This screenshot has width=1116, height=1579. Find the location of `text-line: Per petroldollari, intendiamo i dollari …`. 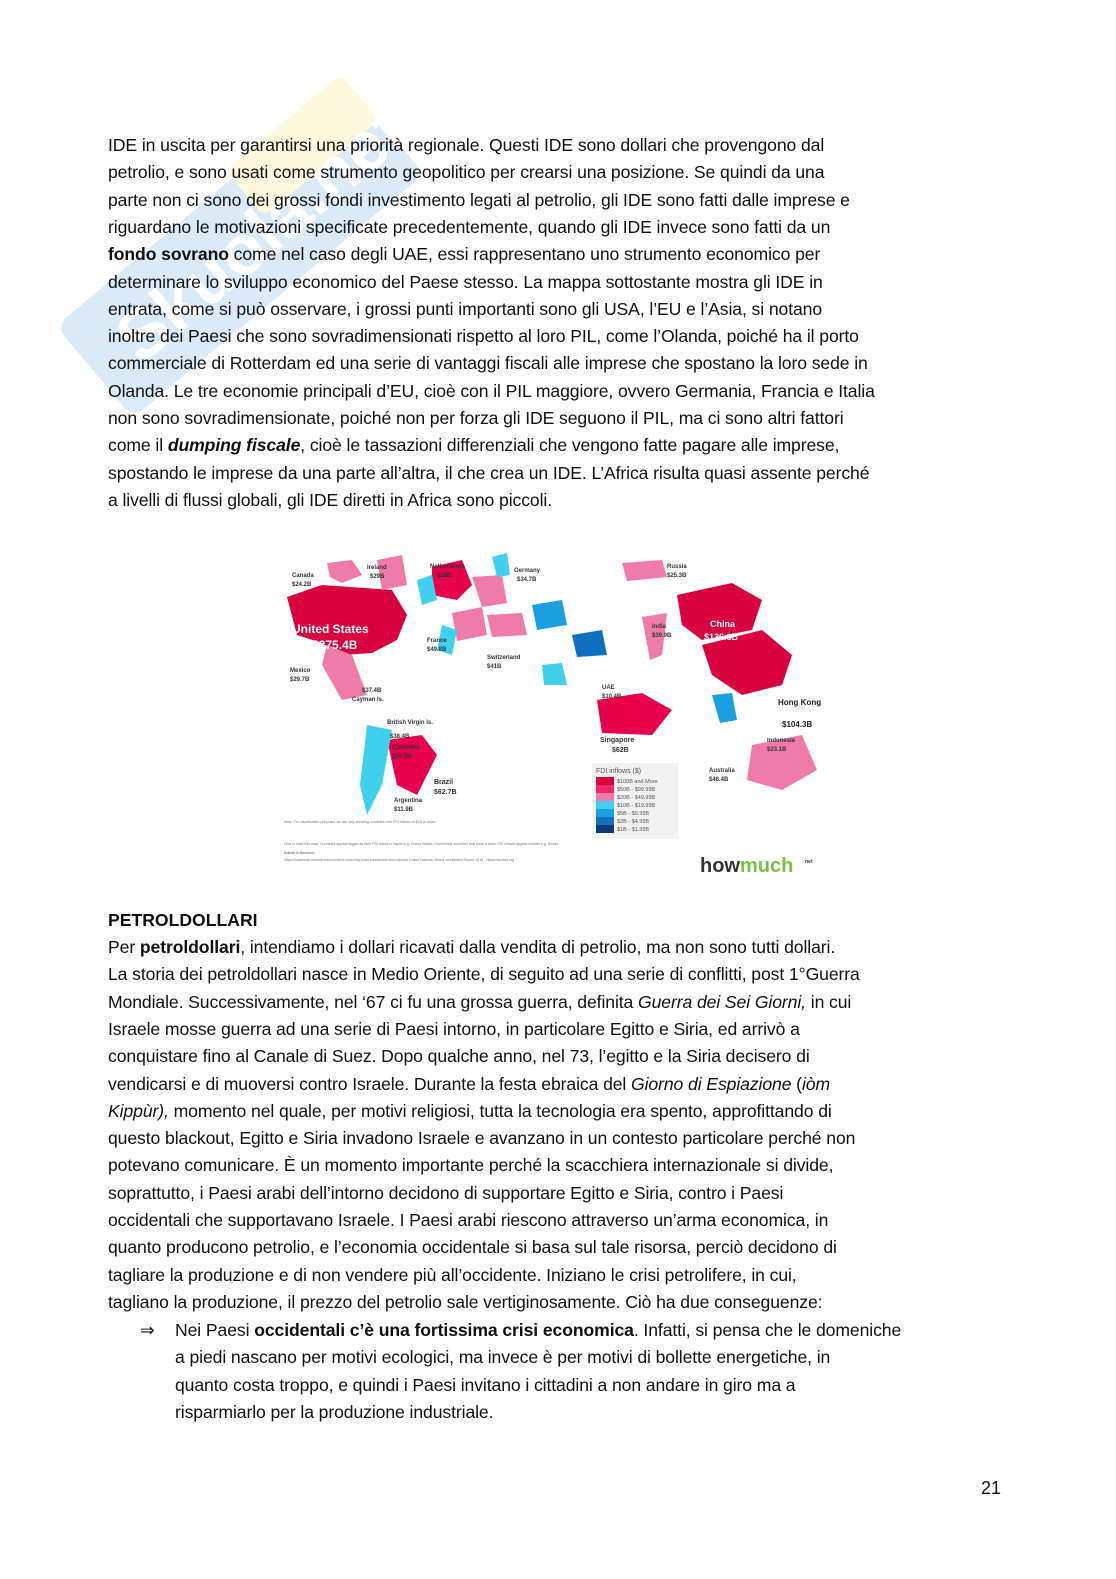

text-line: Per petroldollari, intendiamo i dollari … is located at coordinates (471, 947).